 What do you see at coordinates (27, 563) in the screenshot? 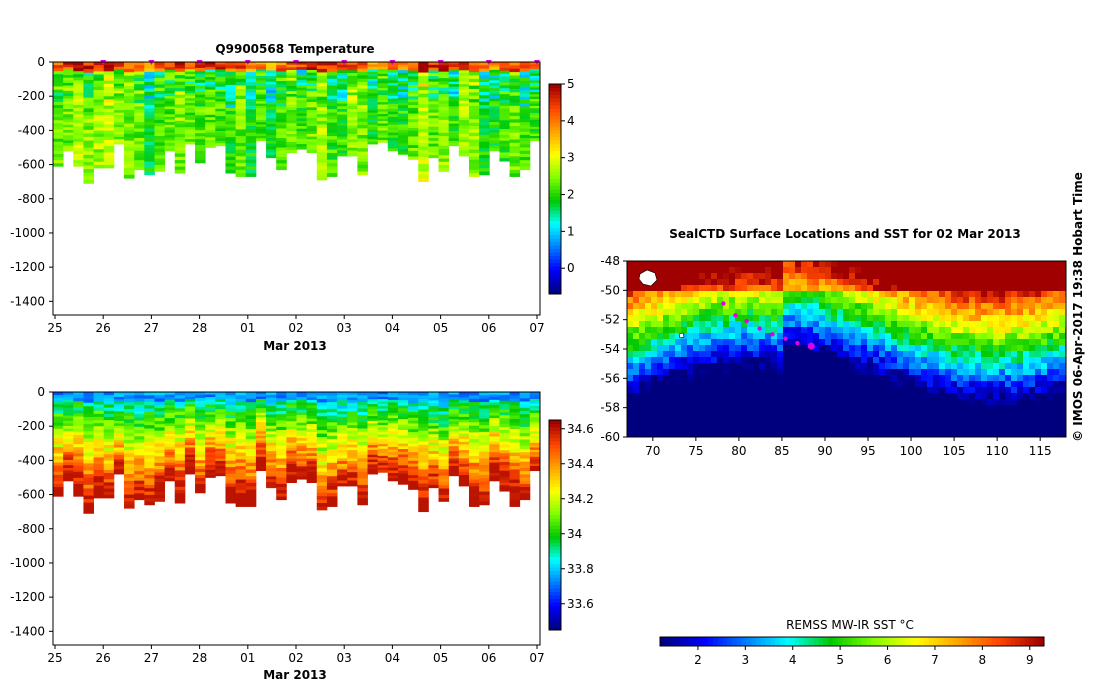
I see `y-tick-label: -1000` at bounding box center [27, 563].